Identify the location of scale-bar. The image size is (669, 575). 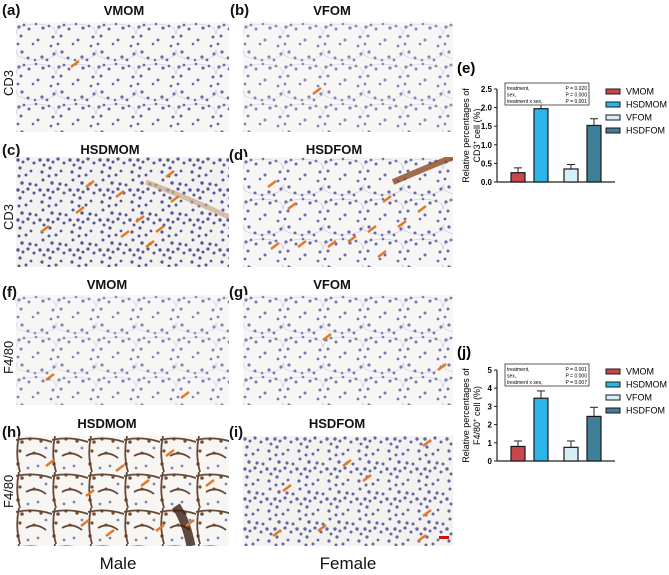
(444, 537).